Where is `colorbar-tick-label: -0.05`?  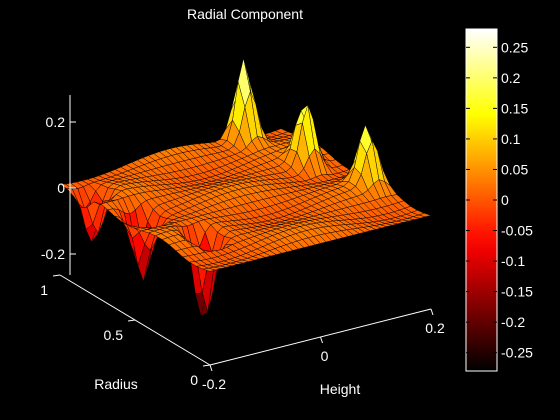 colorbar-tick-label: -0.05 is located at coordinates (517, 231).